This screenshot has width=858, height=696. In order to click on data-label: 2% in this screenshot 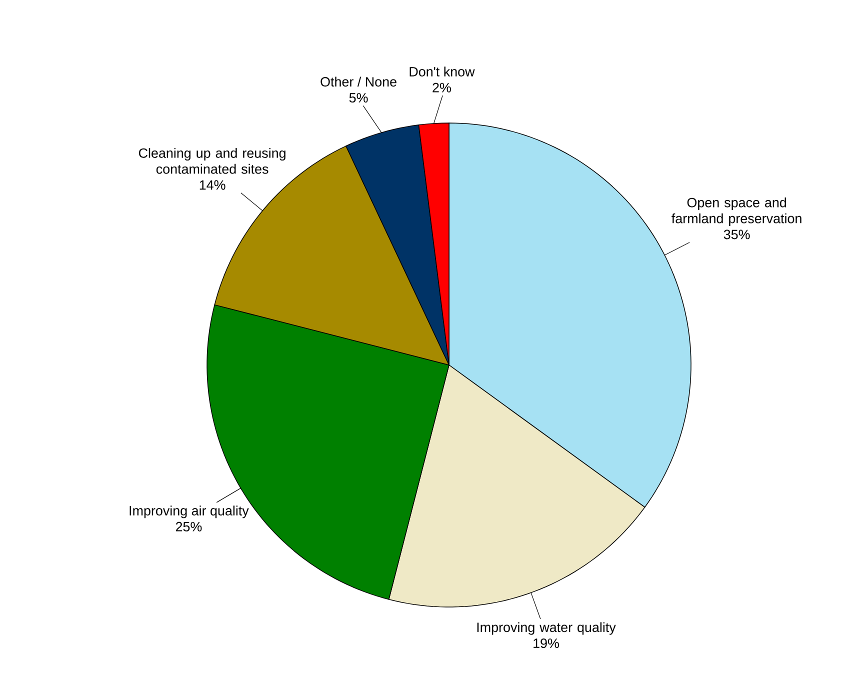, I will do `click(441, 87)`.